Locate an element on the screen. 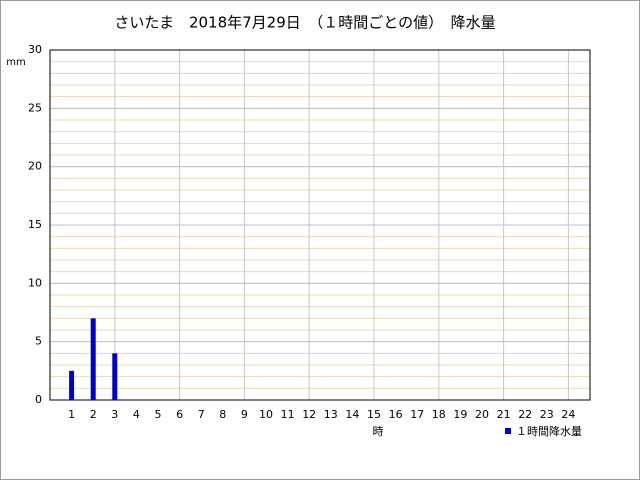 The image size is (640, 480). x-tick-label: 5 is located at coordinates (158, 414).